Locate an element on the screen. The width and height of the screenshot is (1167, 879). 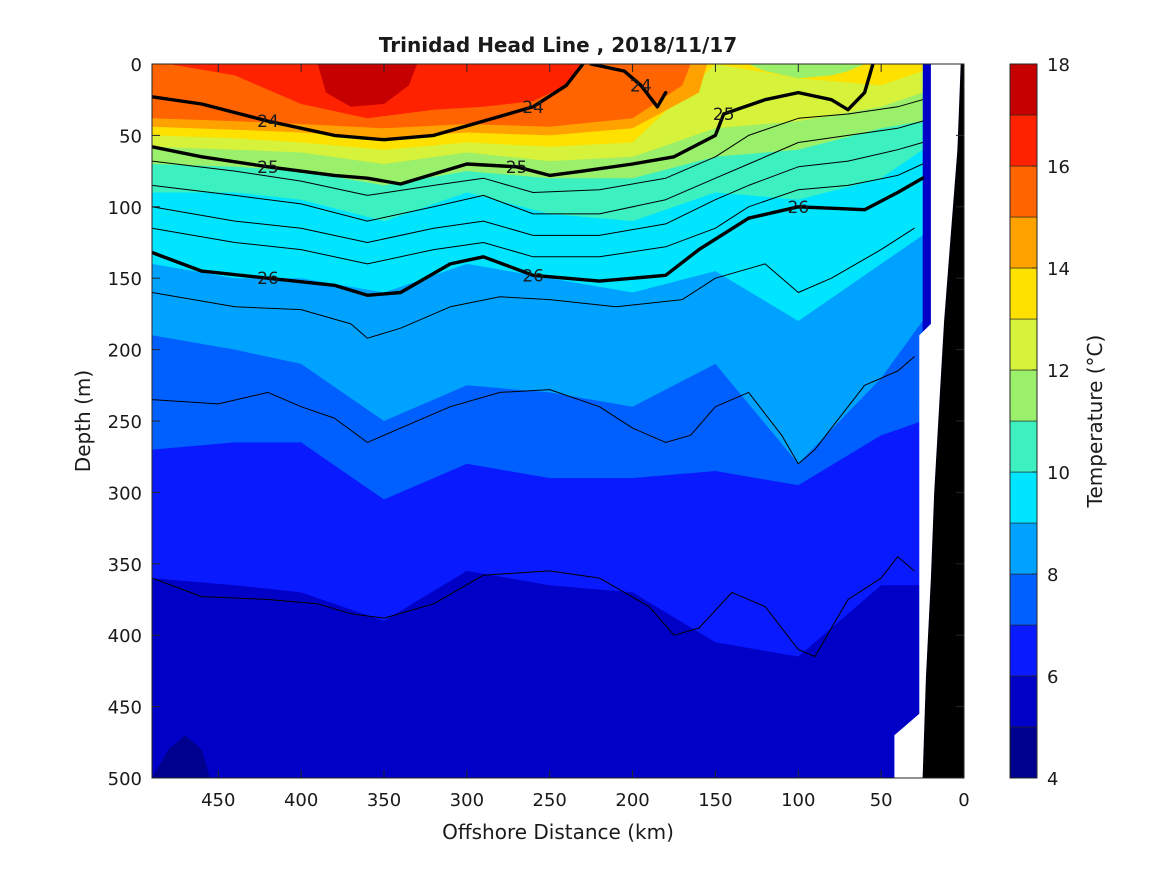
fill-patch-3.9 is located at coordinates (181, 756).